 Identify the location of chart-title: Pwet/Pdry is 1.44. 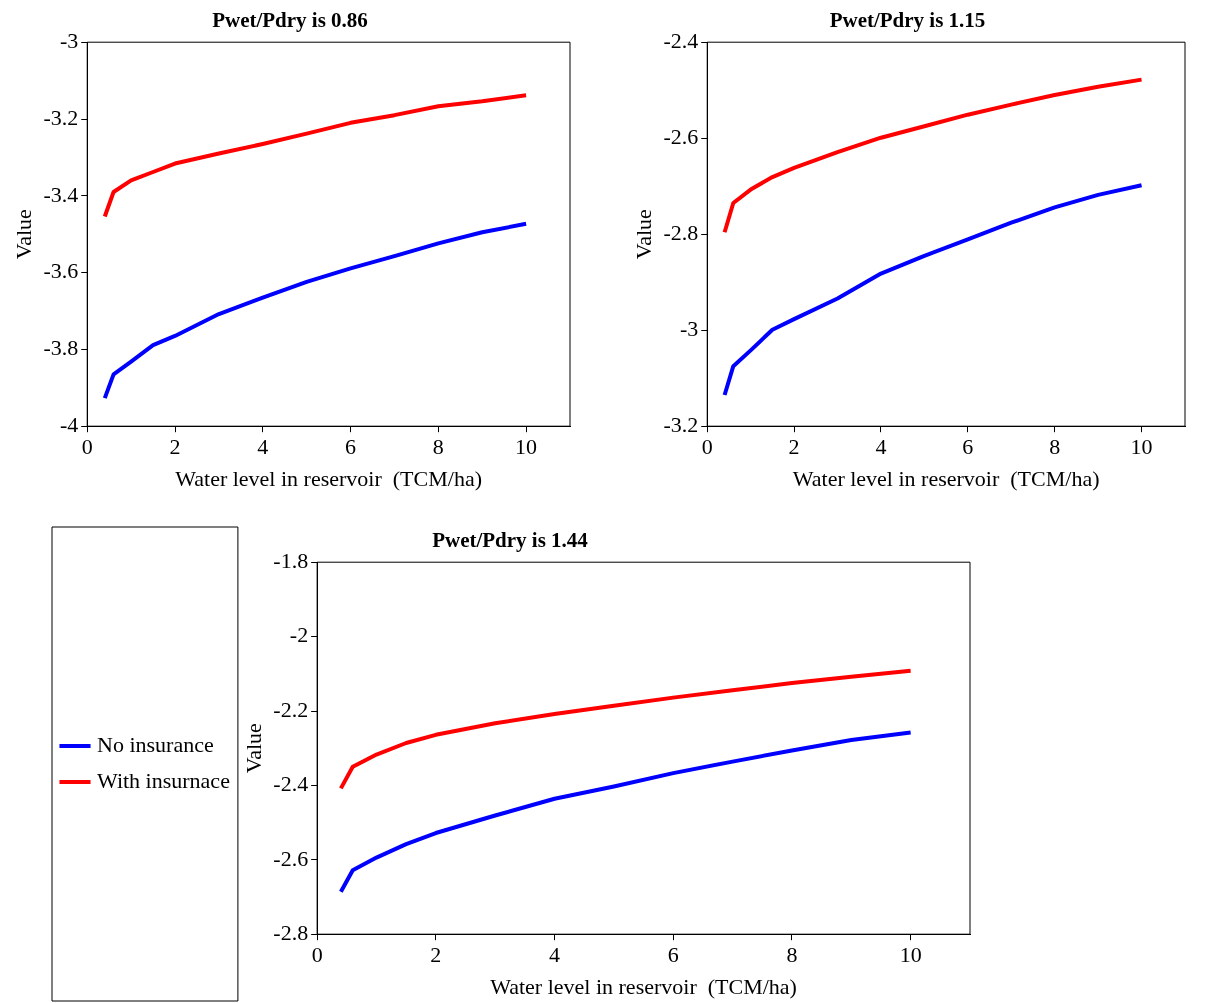
(510, 540).